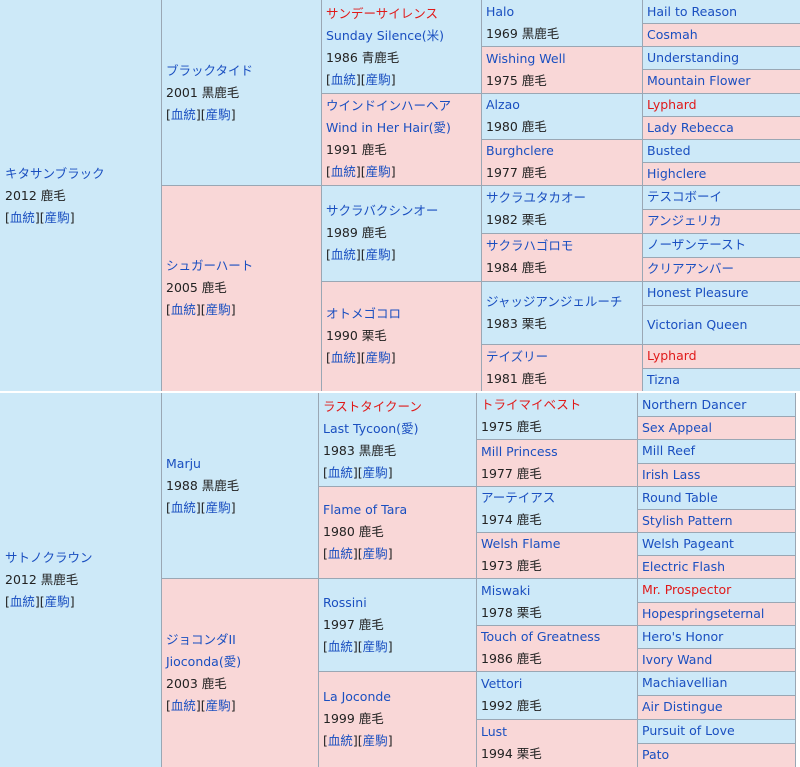 Image resolution: width=800 pixels, height=767 pixels. Describe the element at coordinates (684, 566) in the screenshot. I see `gen4-name-link: Electric Flash` at that location.